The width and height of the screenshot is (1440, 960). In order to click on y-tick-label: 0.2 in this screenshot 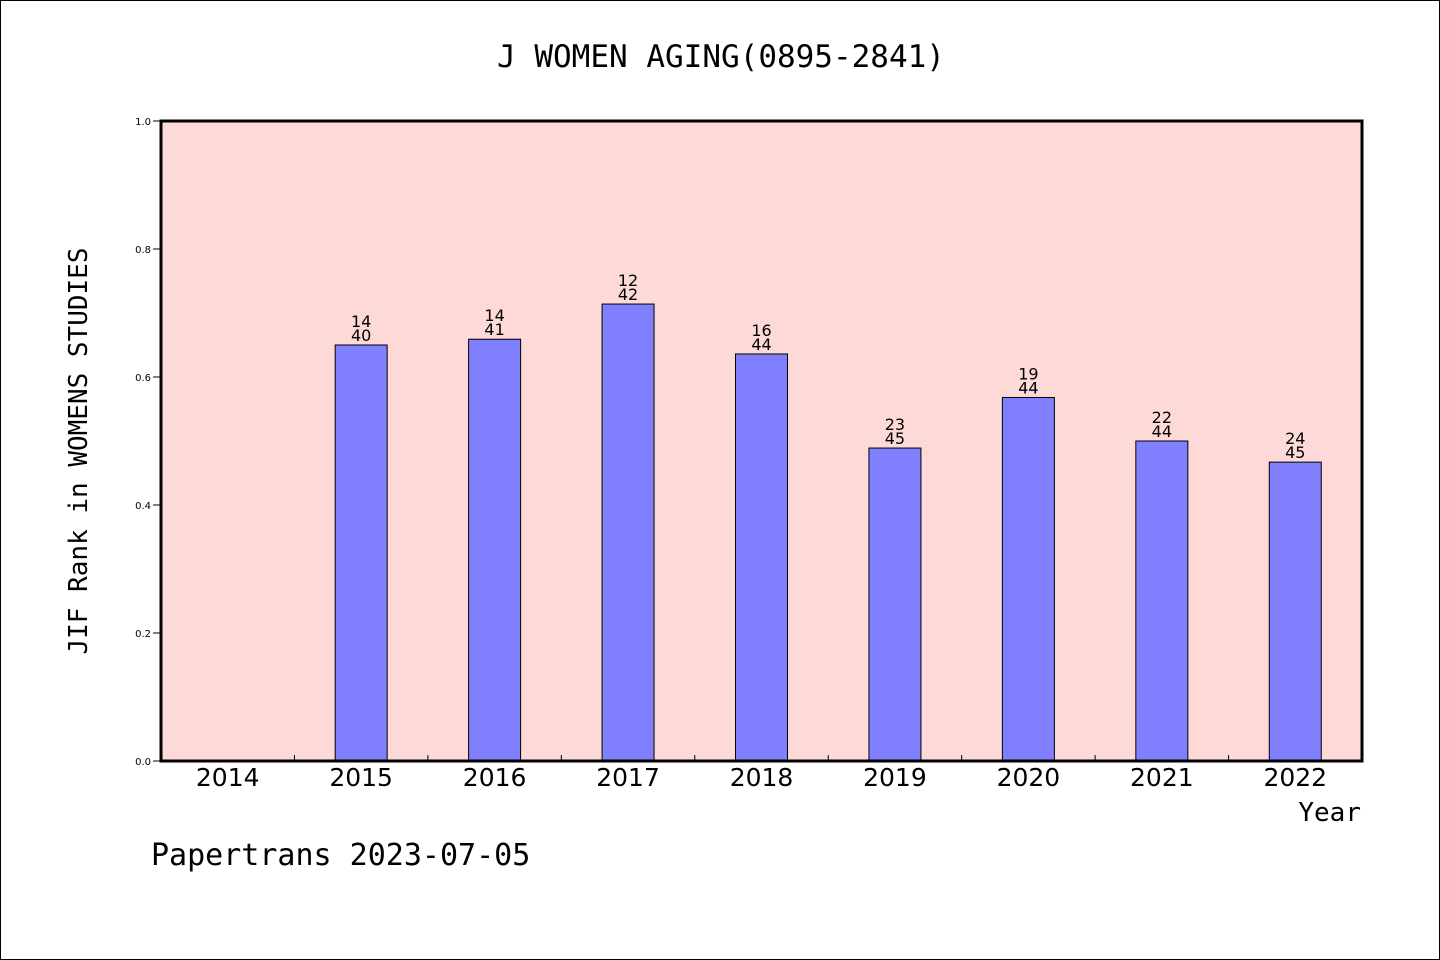, I will do `click(143, 634)`.